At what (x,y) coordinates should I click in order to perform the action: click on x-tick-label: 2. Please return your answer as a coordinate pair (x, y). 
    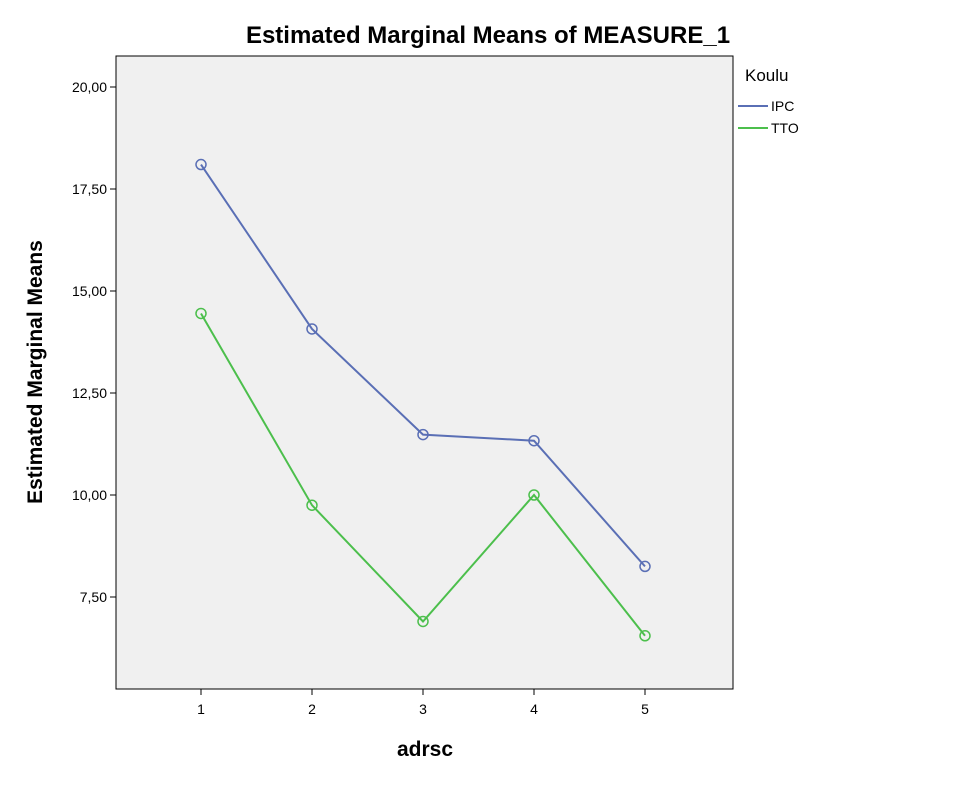
    Looking at the image, I should click on (312, 709).